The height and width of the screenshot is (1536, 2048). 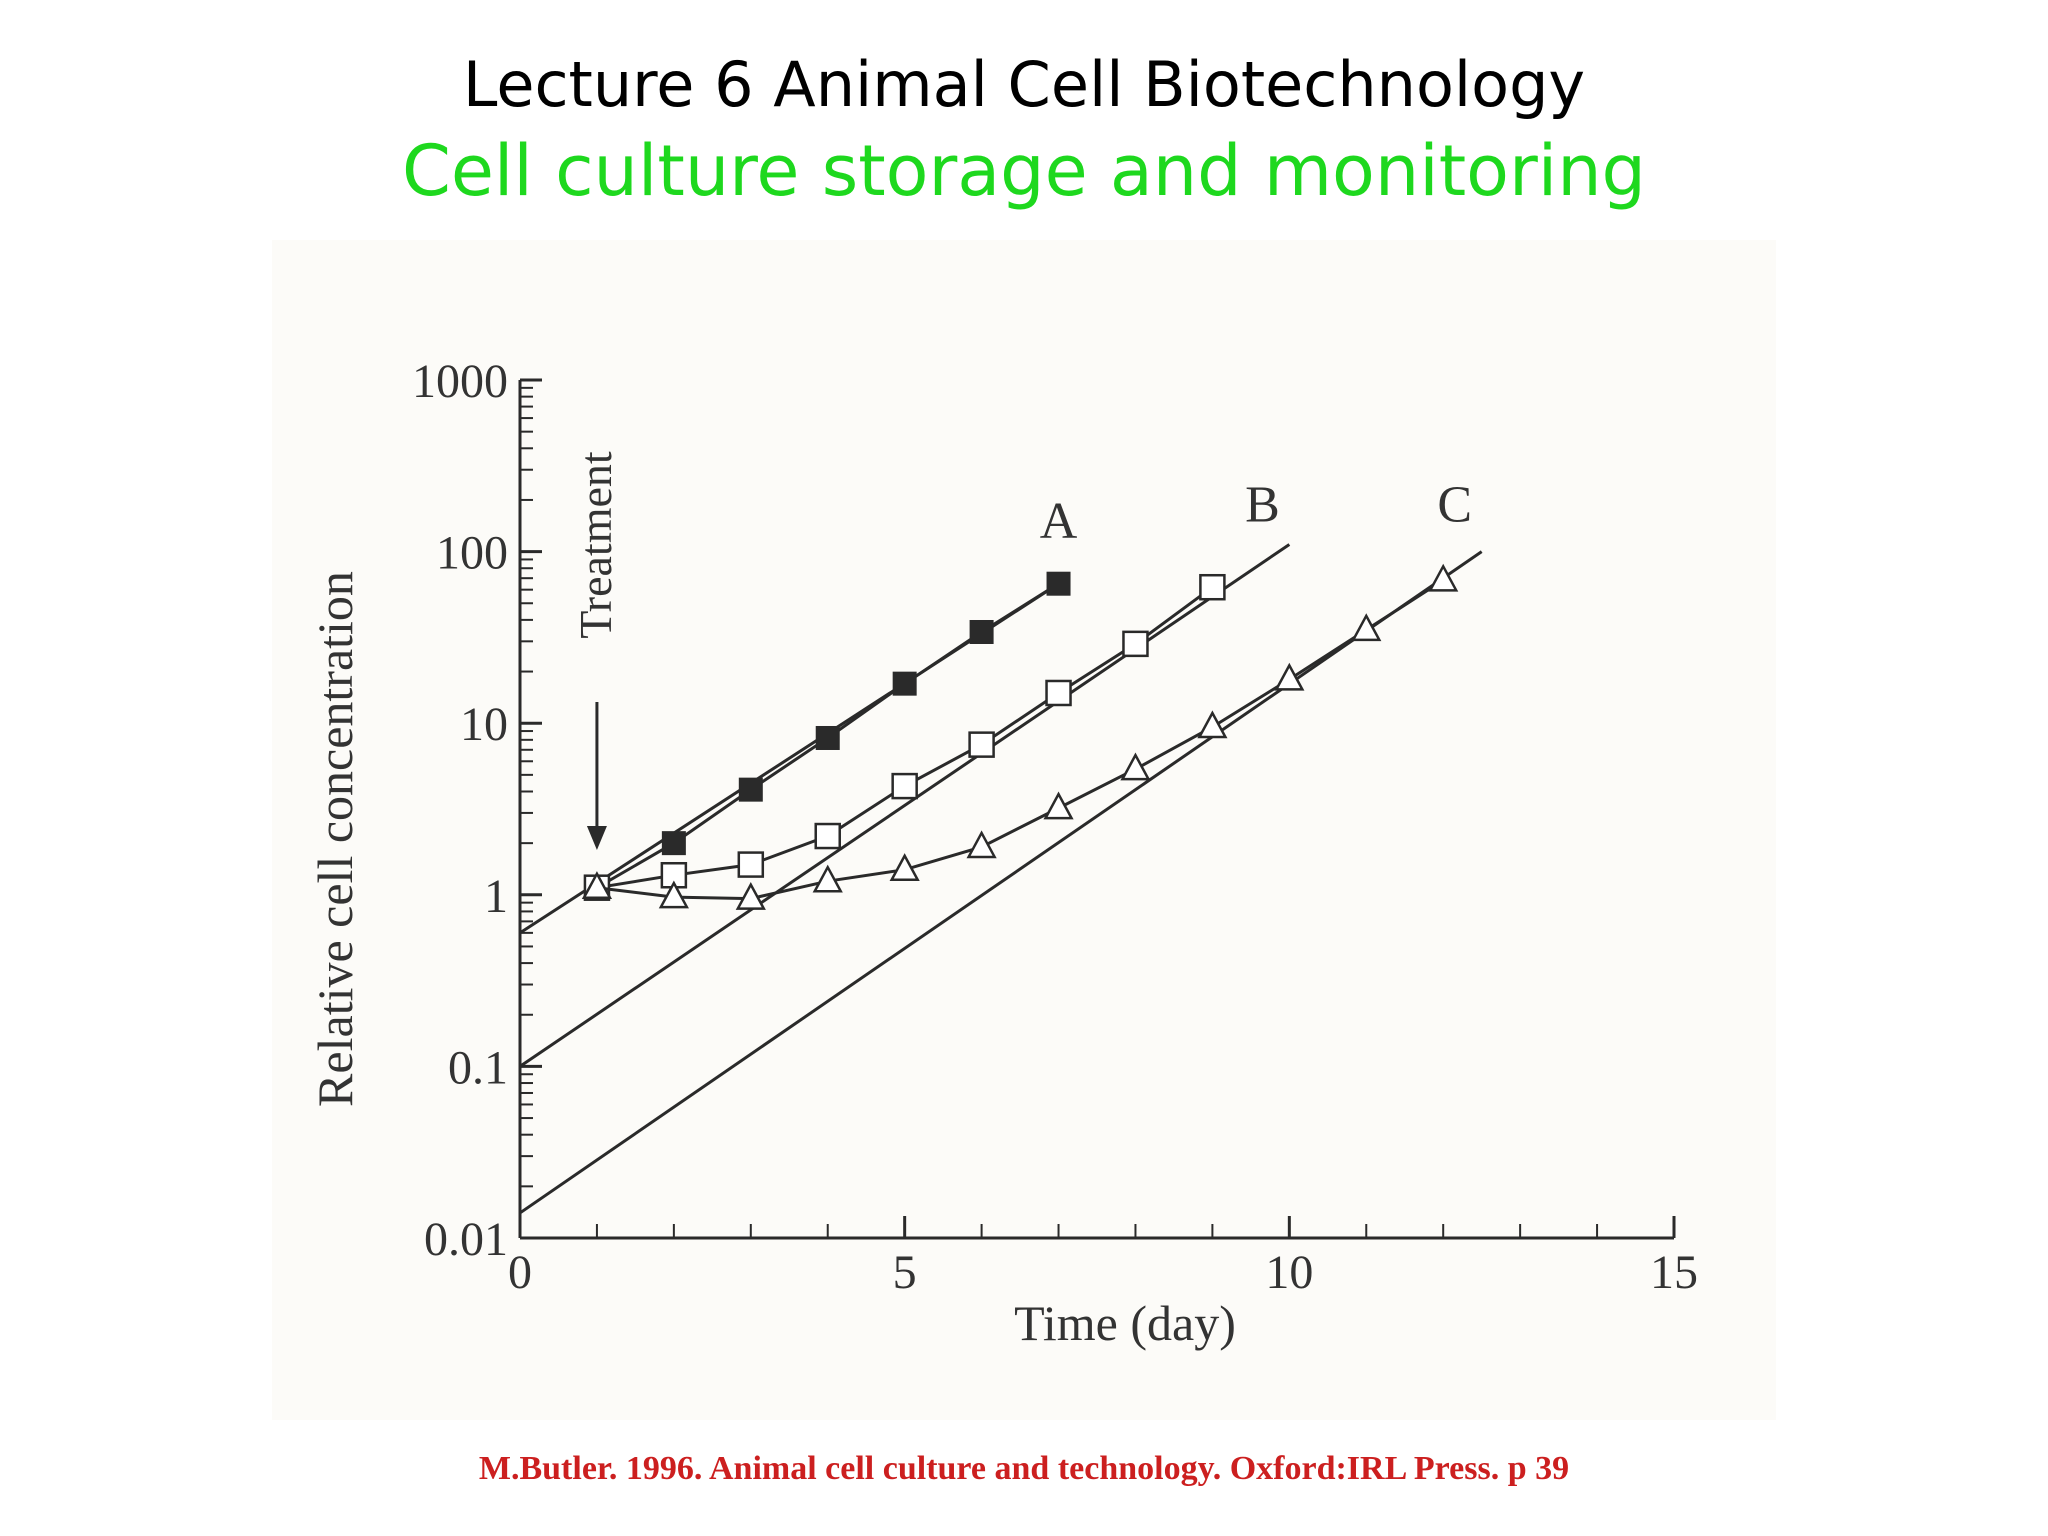 I want to click on x-tick-label: 10, so click(x=1289, y=1272).